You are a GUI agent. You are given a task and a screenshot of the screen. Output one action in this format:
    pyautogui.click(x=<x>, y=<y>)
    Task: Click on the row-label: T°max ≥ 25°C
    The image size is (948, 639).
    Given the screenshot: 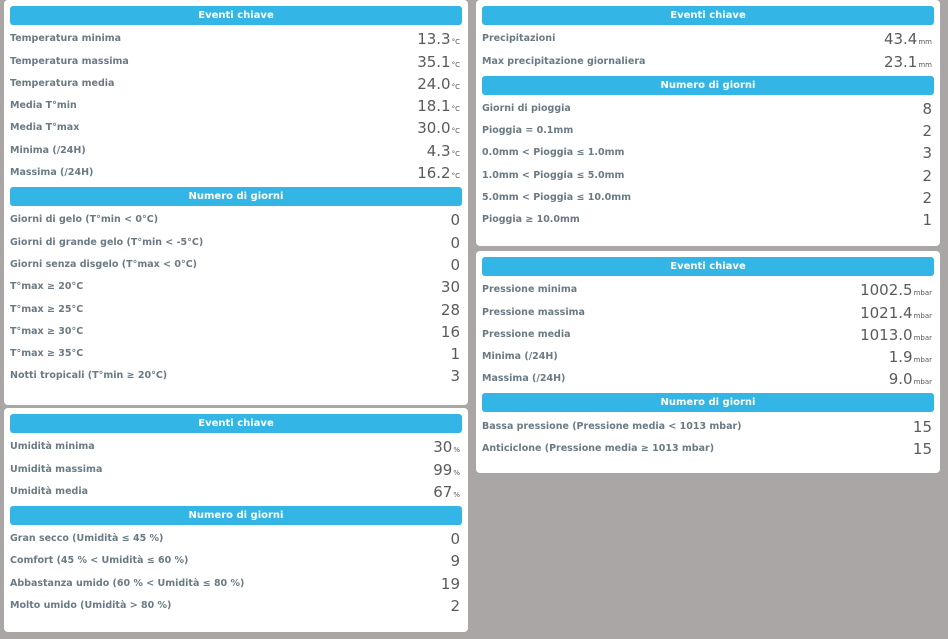 What is the action you would take?
    pyautogui.click(x=47, y=309)
    